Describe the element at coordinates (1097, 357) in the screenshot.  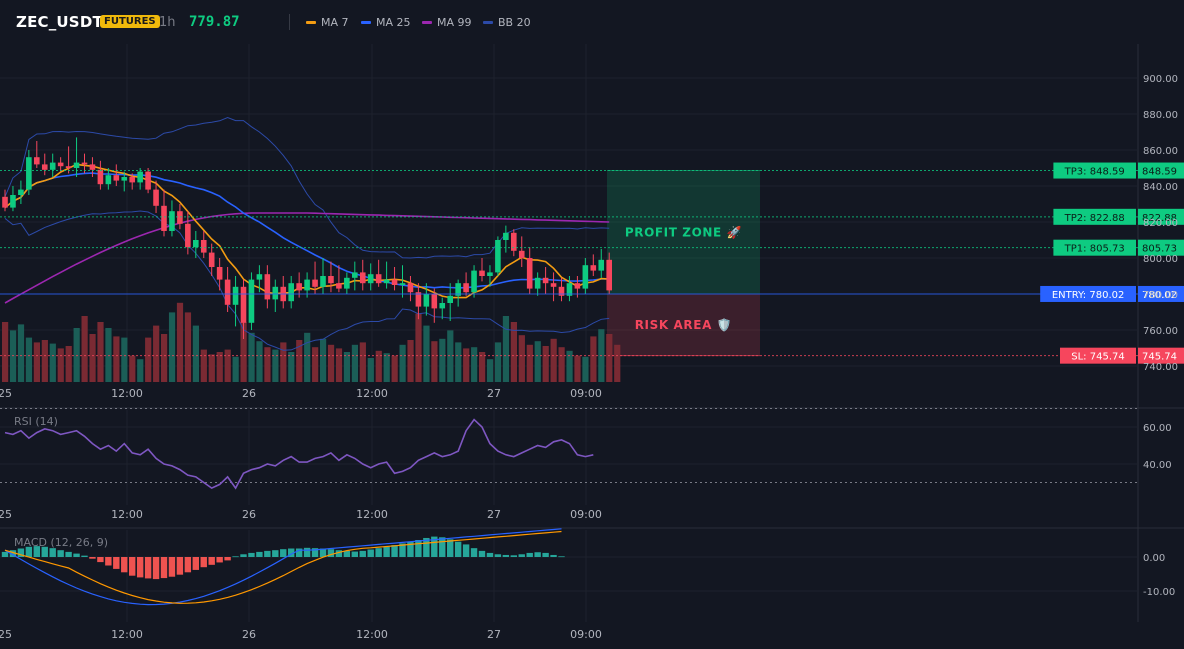
I see `level-tag-text-sl: SL: 745.74` at that location.